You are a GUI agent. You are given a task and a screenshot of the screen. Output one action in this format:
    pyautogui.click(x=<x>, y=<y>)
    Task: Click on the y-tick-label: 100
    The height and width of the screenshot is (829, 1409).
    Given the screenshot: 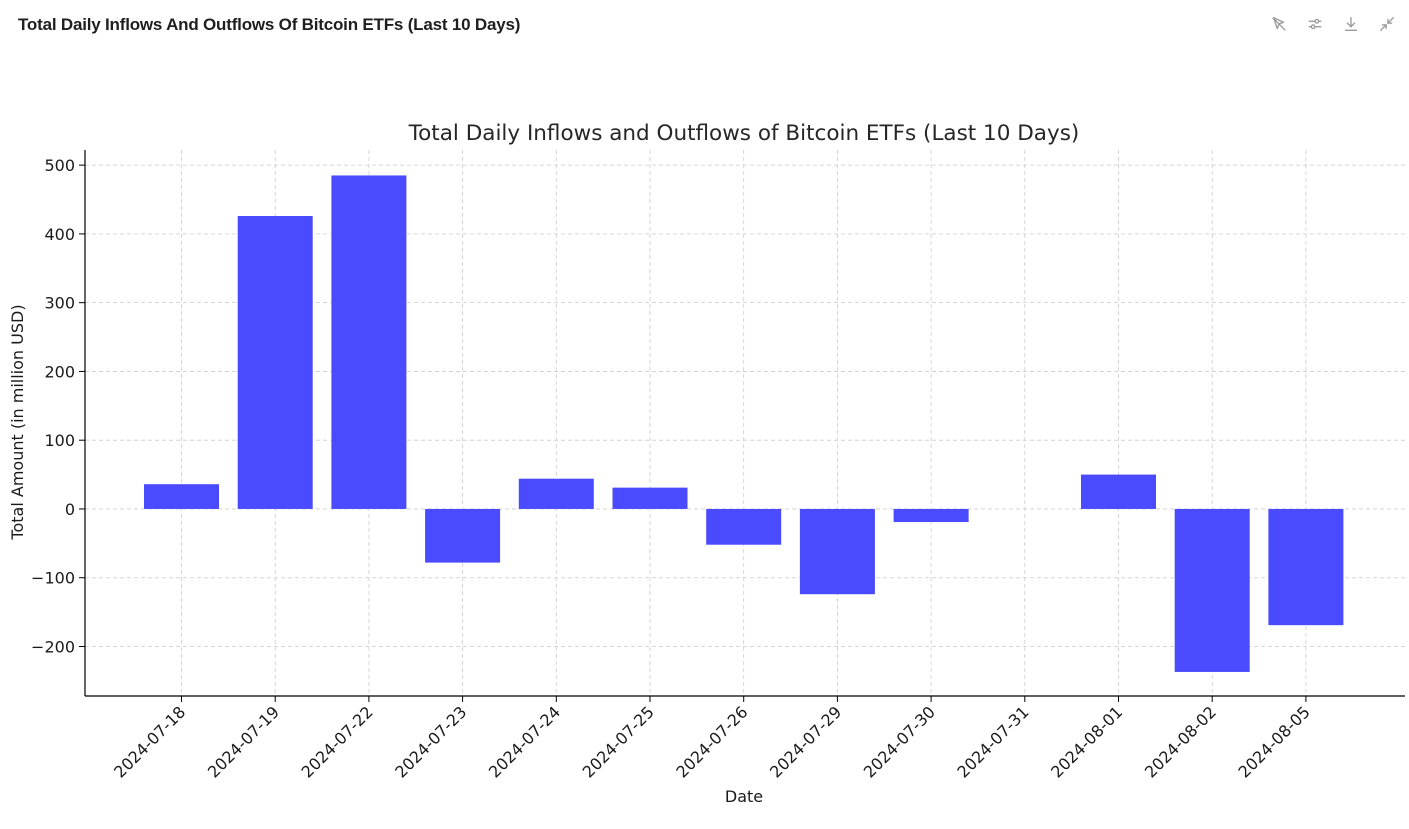 What is the action you would take?
    pyautogui.click(x=59, y=440)
    